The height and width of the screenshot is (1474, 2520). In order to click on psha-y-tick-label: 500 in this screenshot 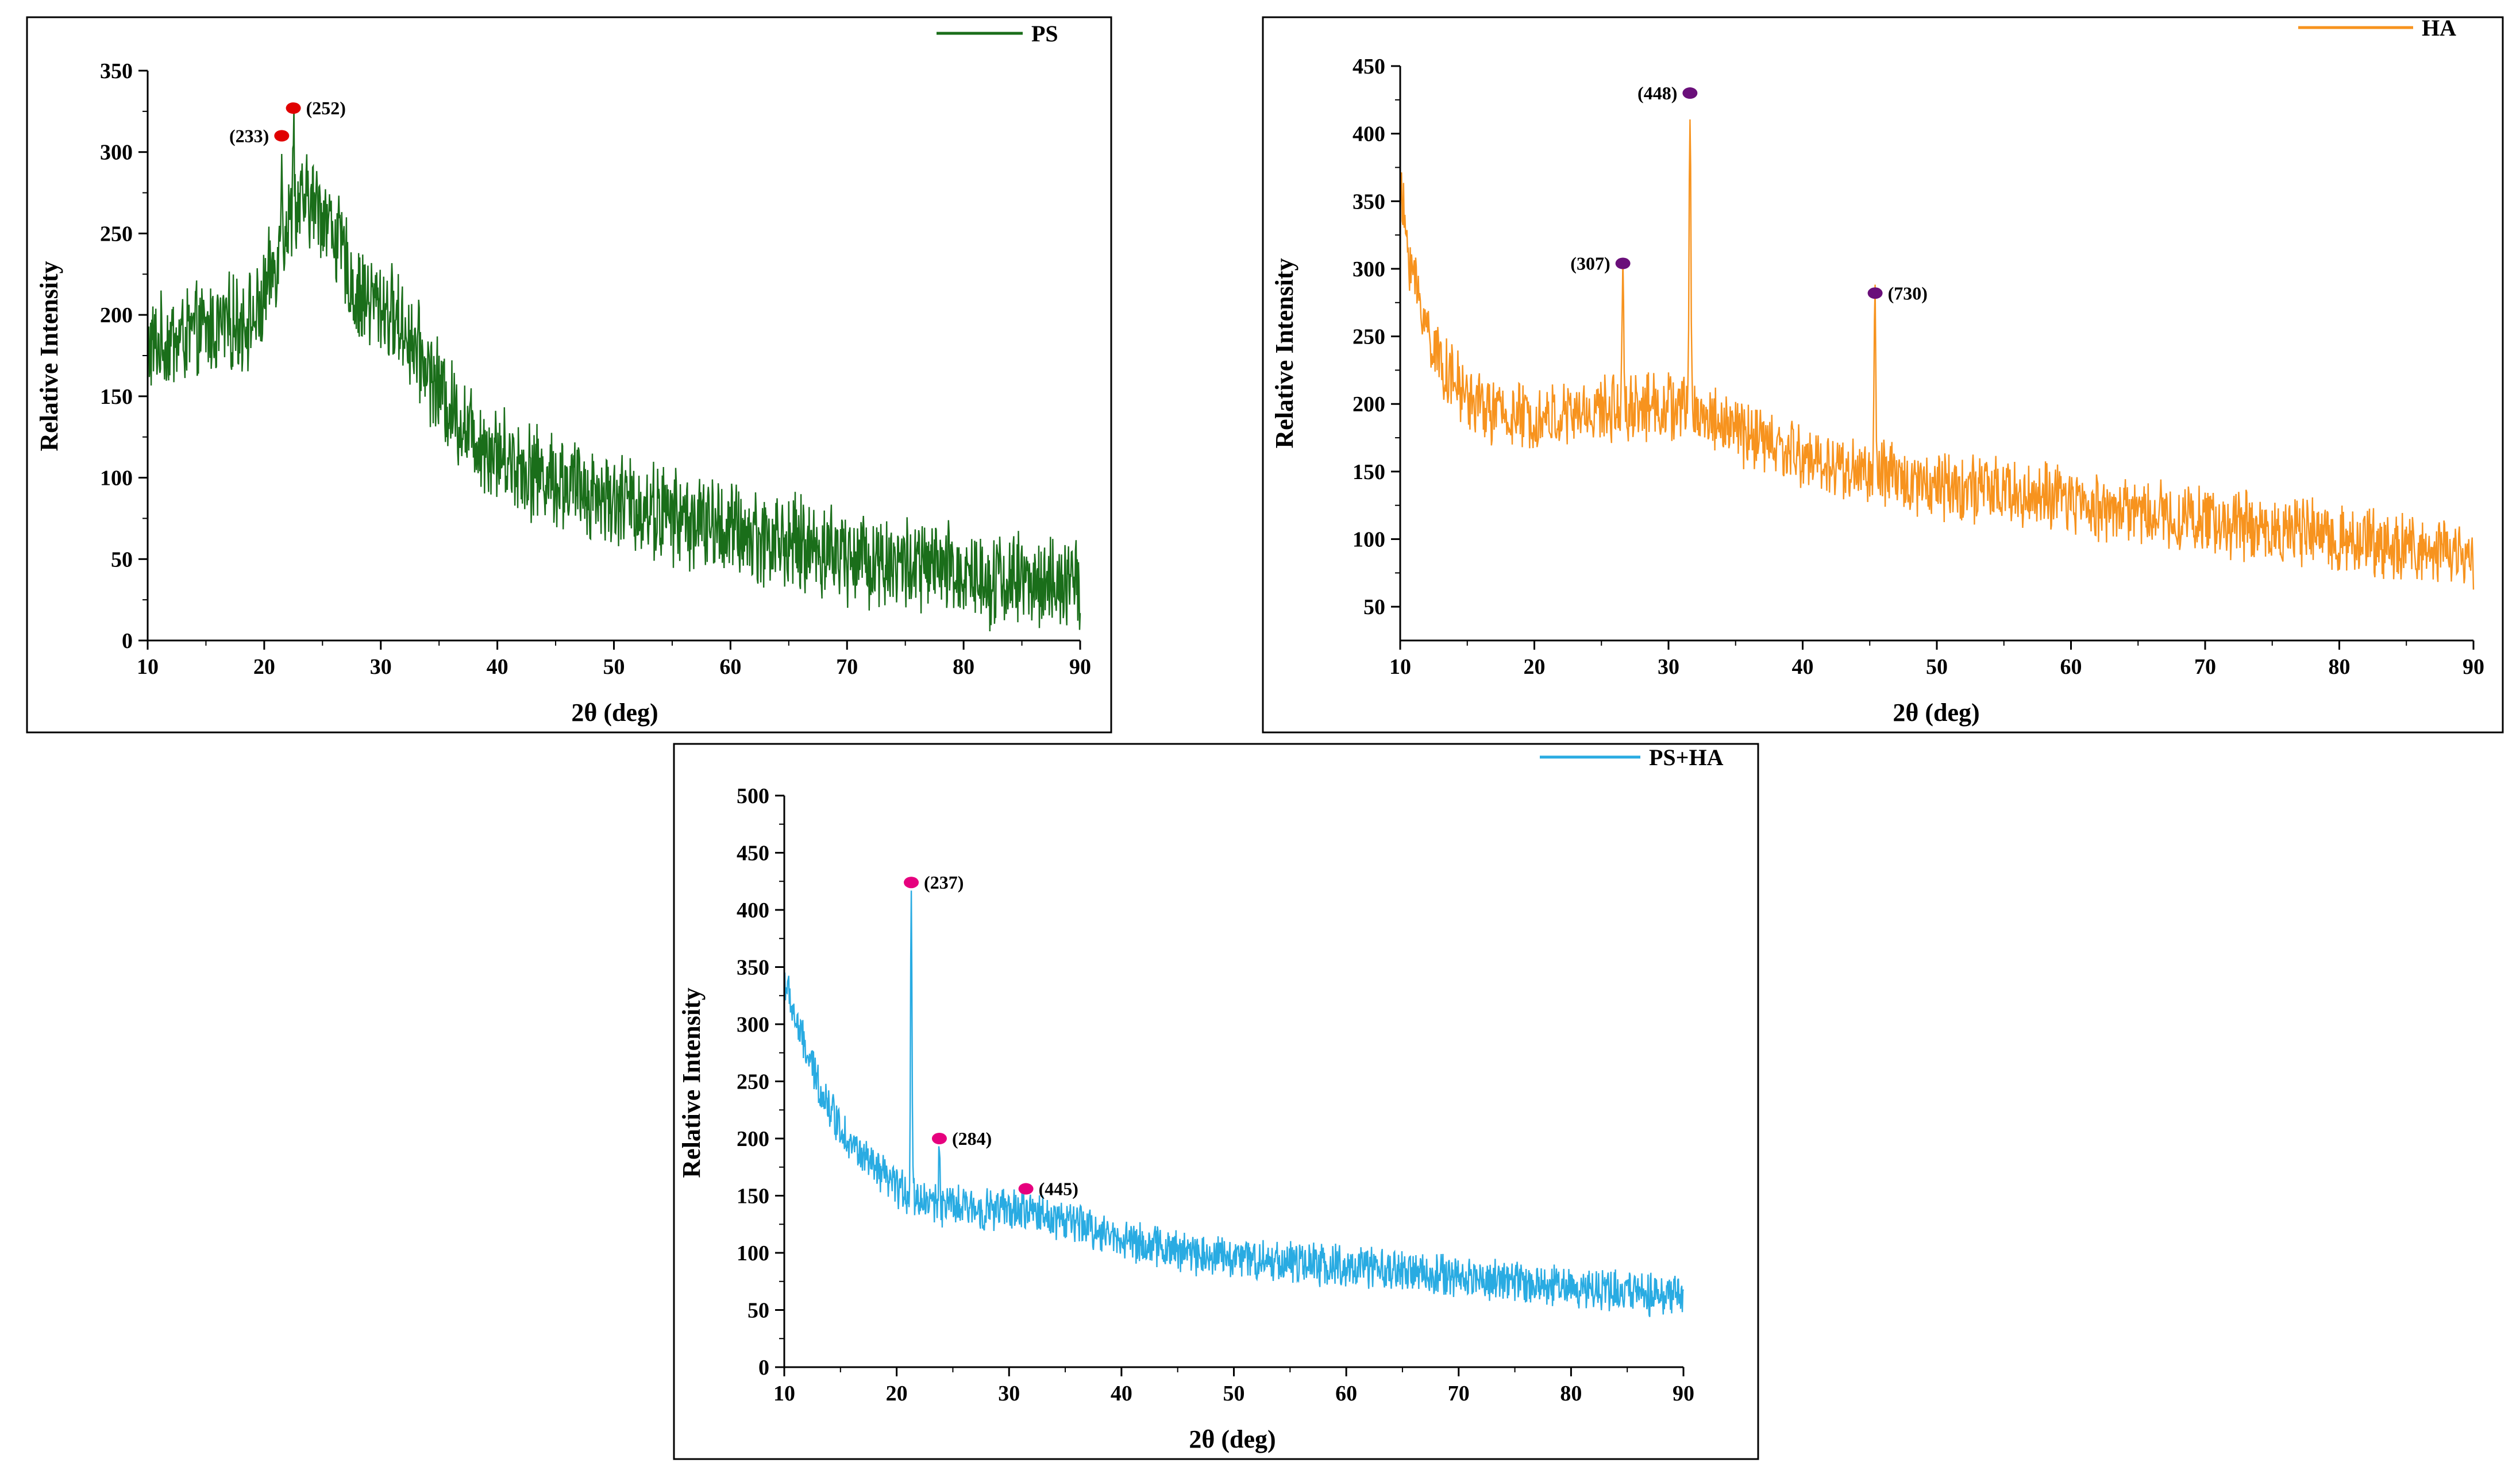, I will do `click(753, 796)`.